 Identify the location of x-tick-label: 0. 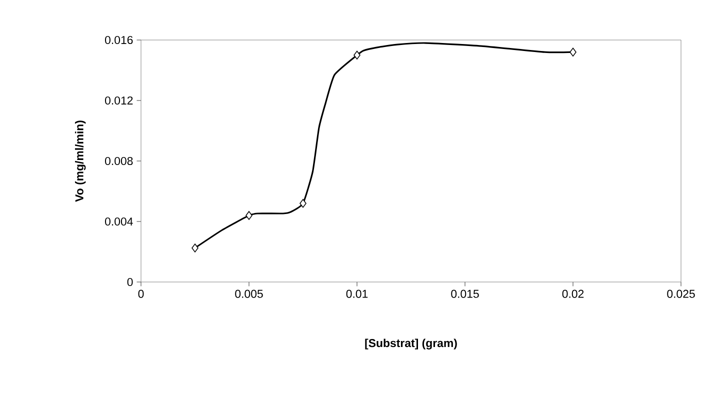
(141, 294).